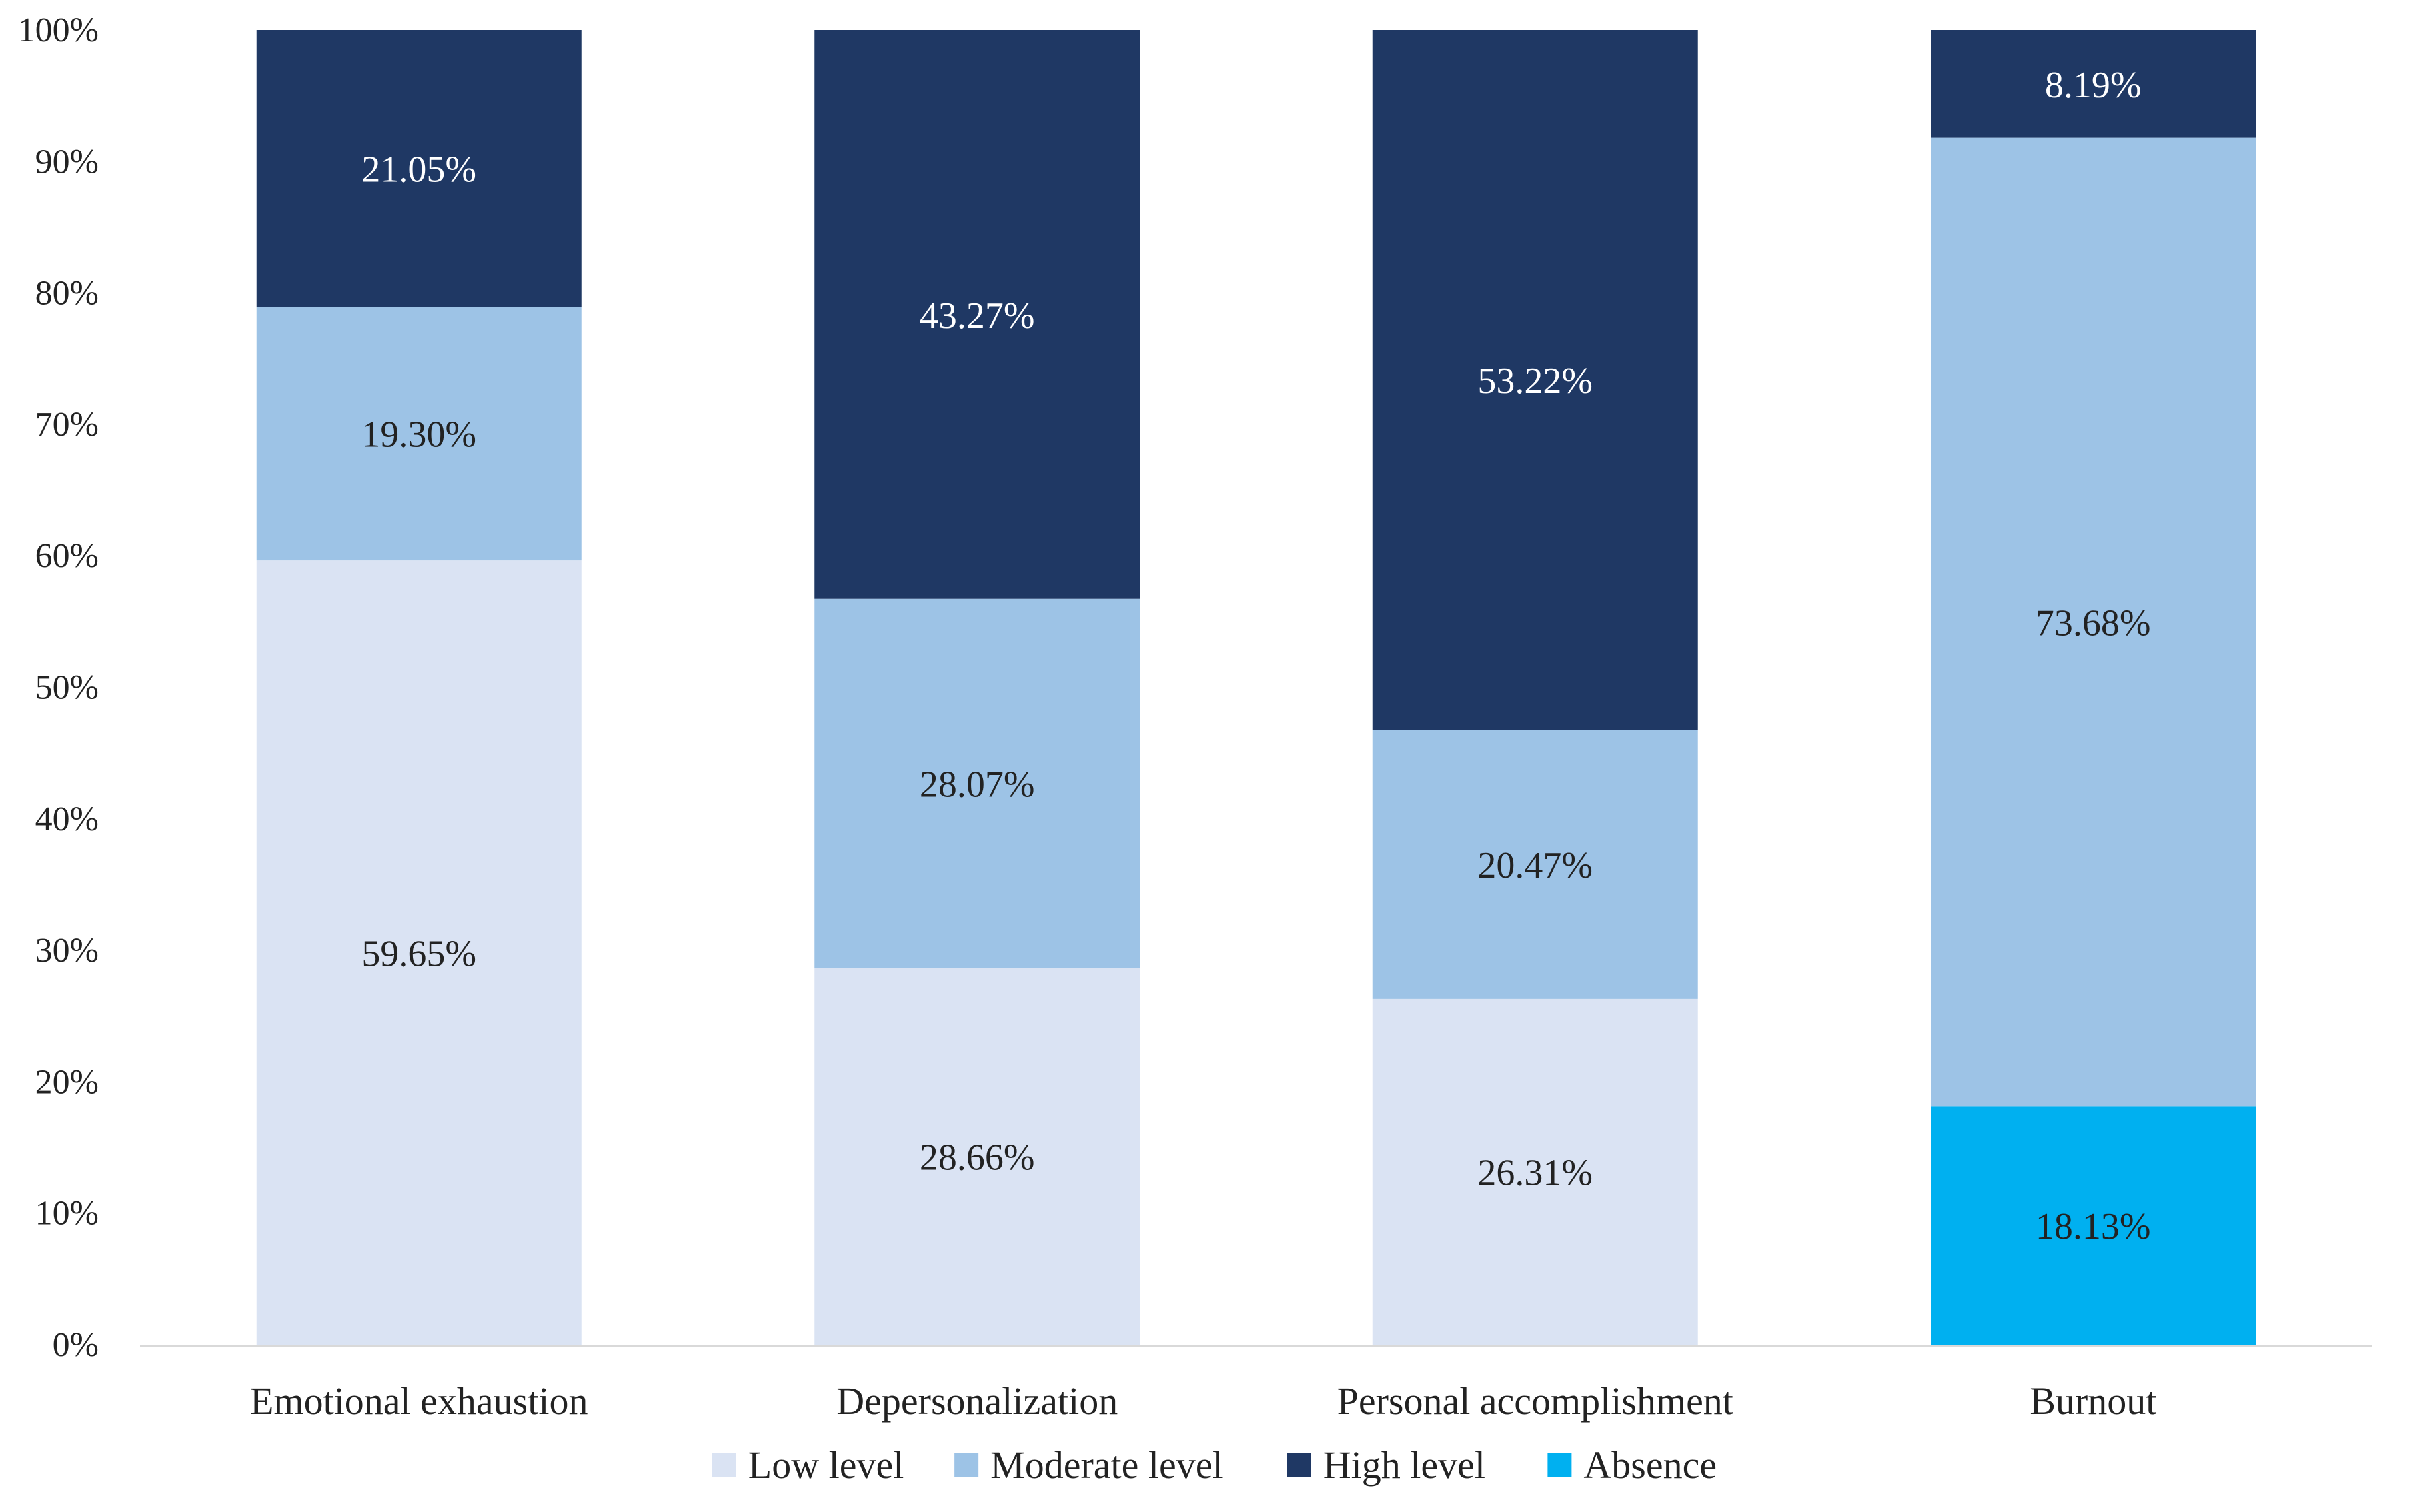 The image size is (2423, 1512). I want to click on data-label: 28.66%, so click(977, 1157).